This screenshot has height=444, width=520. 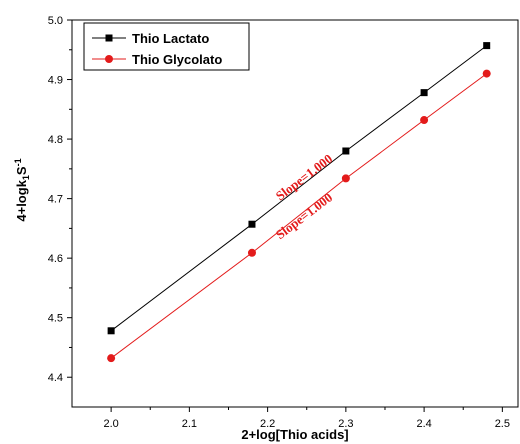 What do you see at coordinates (21, 170) in the screenshot?
I see `y-axis-title-tail: S` at bounding box center [21, 170].